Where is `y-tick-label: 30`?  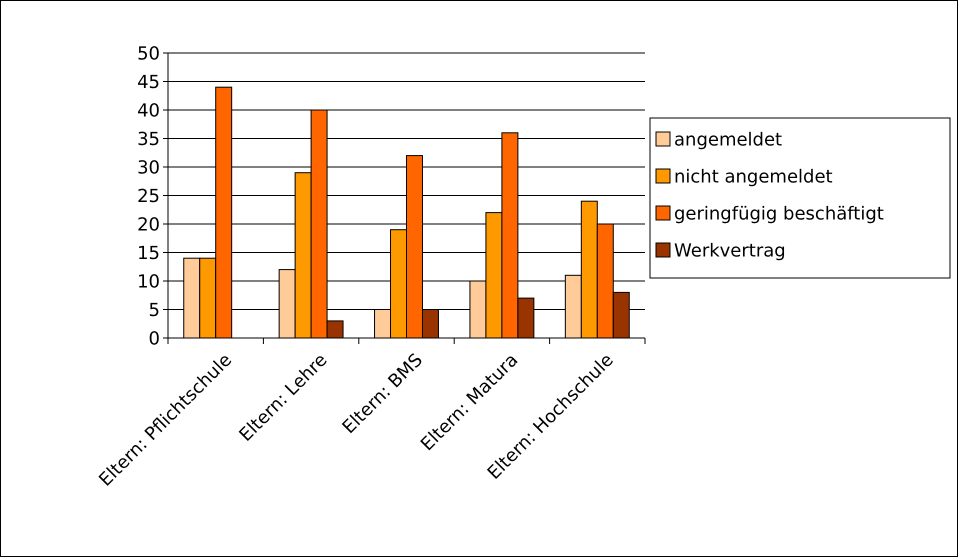 y-tick-label: 30 is located at coordinates (148, 167).